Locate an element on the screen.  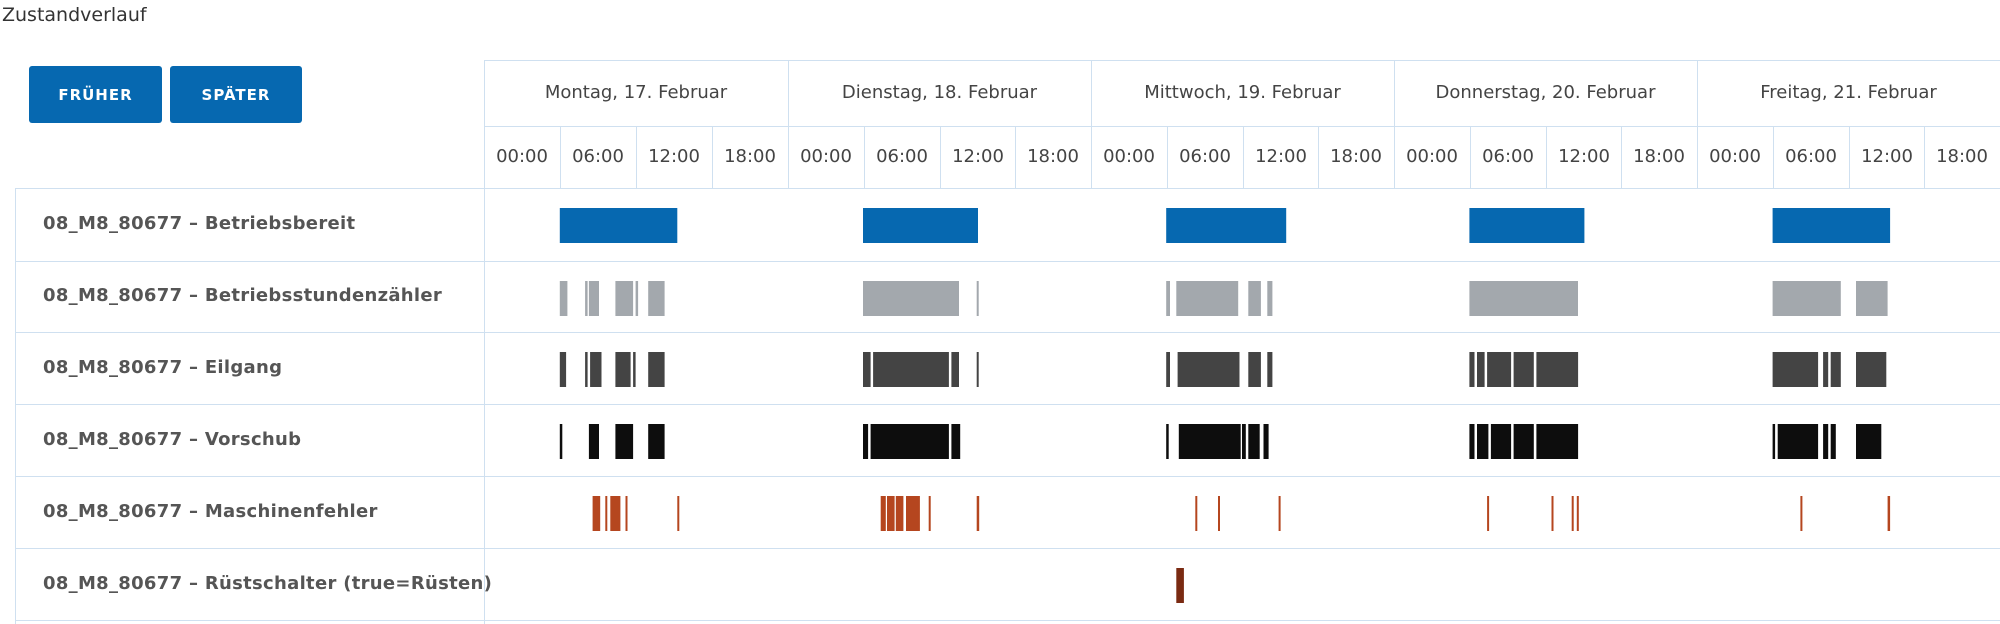
row-label-ruestschalter: 08_M8_80677 – Rüstschalter (true=Rüsten) is located at coordinates (268, 583).